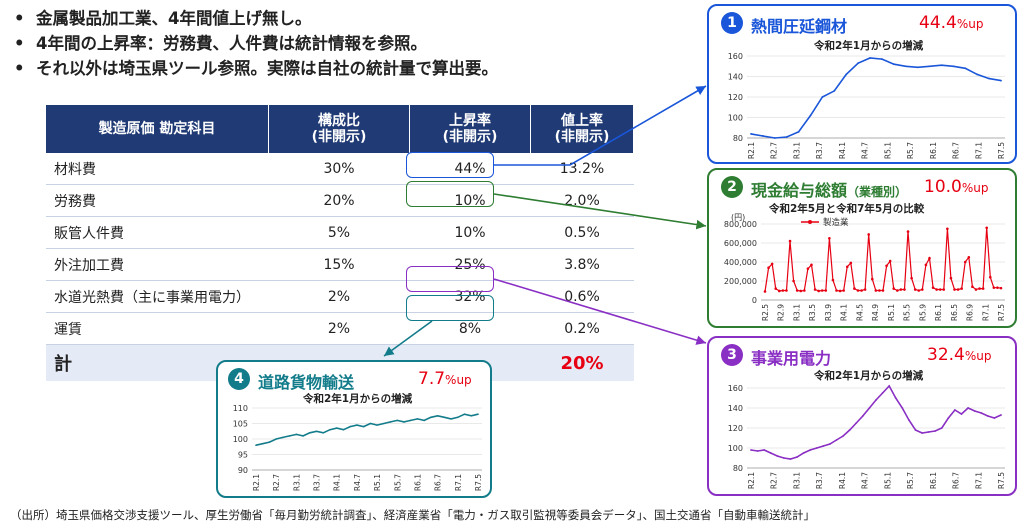 The height and width of the screenshot is (529, 1024). I want to click on cell-markup: 0.2%, so click(582, 328).